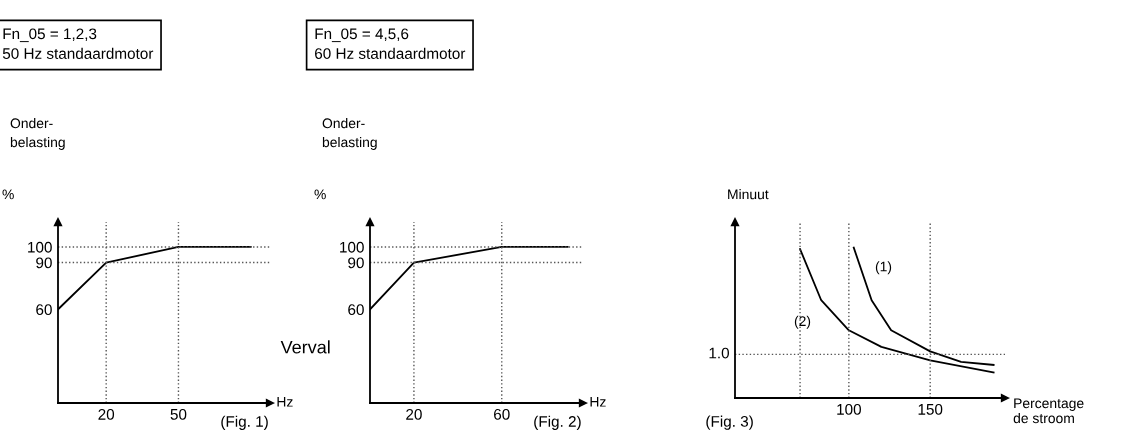 This screenshot has height=434, width=1124. I want to click on x-tick-label: 150, so click(930, 409).